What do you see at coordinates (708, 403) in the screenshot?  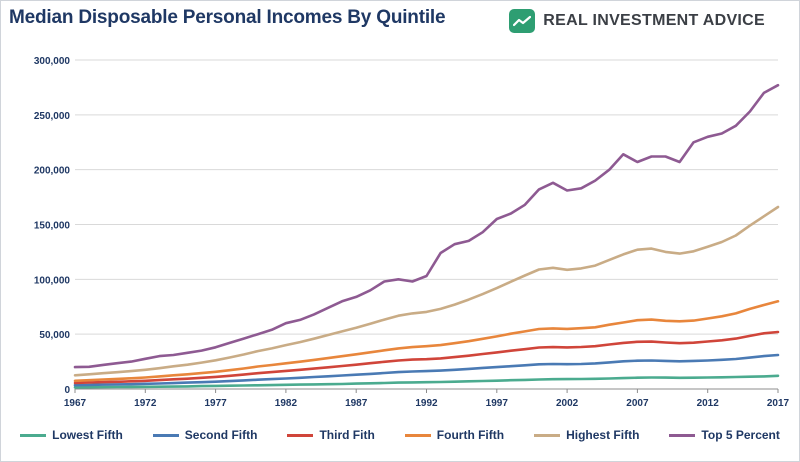 I see `x-tick-label: 2012` at bounding box center [708, 403].